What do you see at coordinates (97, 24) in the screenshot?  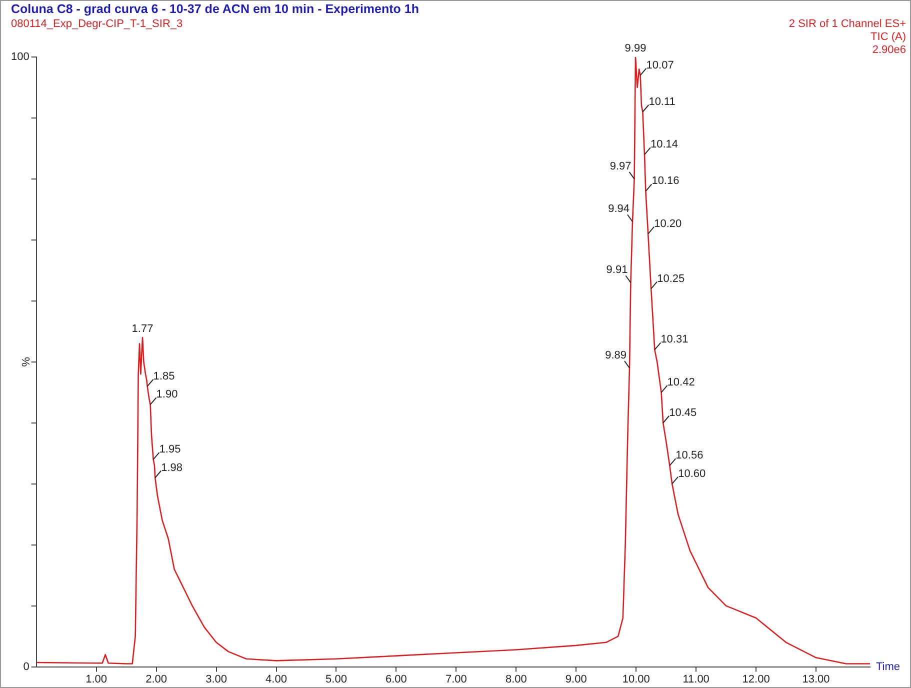 I see `chart-subtitle: 080114_Exp_Degr-CIP_T-1_SIR_3` at bounding box center [97, 24].